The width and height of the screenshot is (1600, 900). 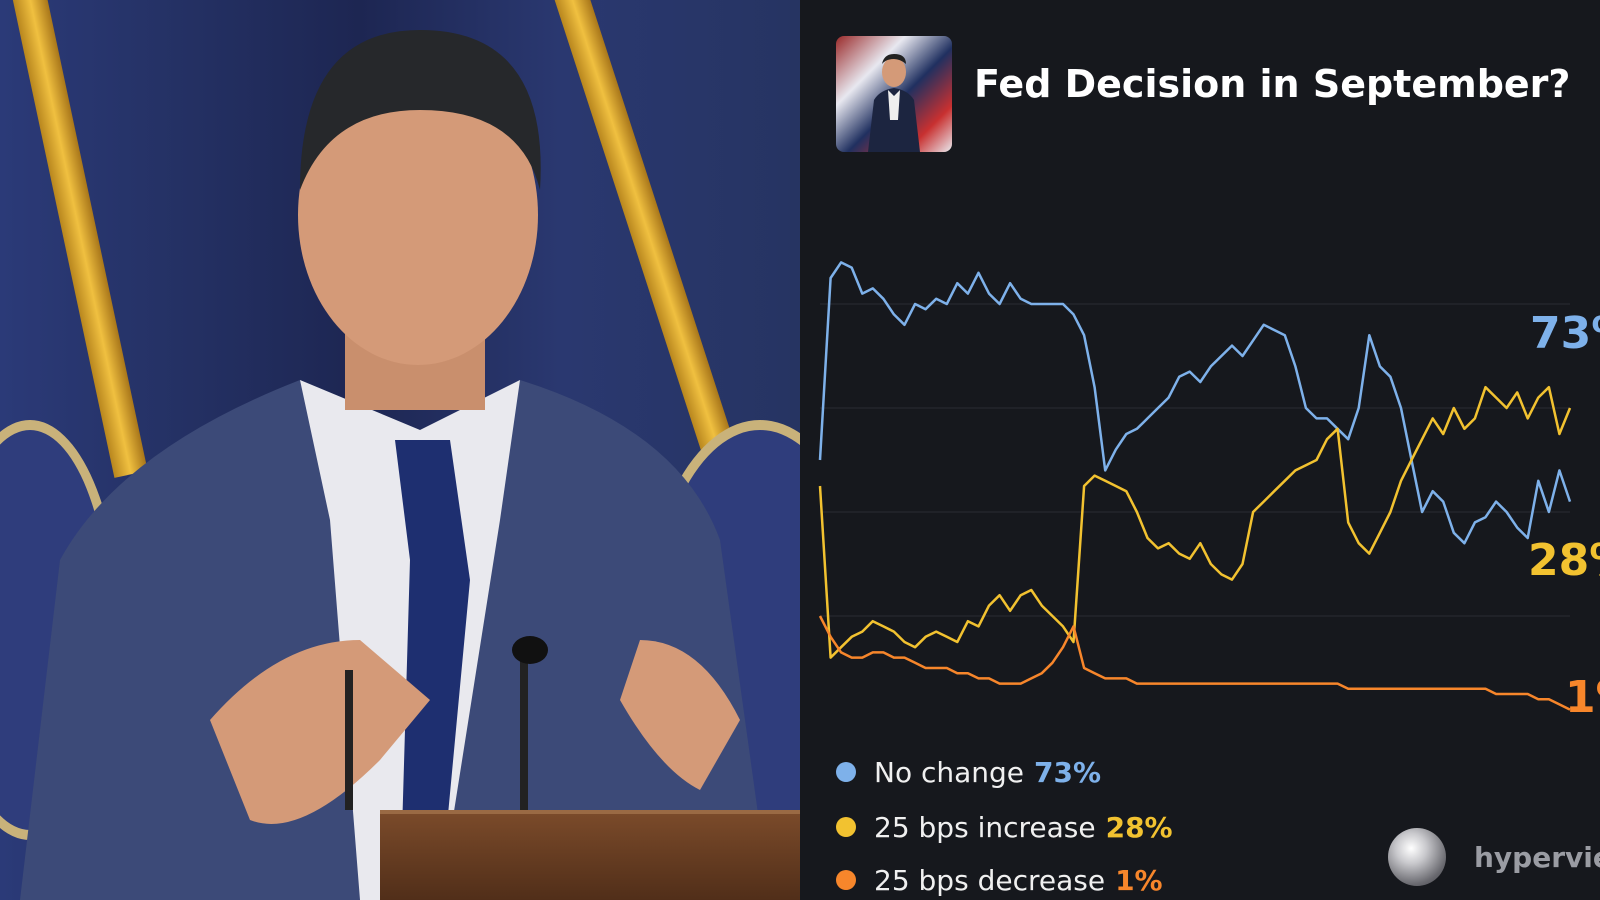 I want to click on hyperview-logo-icon, so click(x=1417, y=857).